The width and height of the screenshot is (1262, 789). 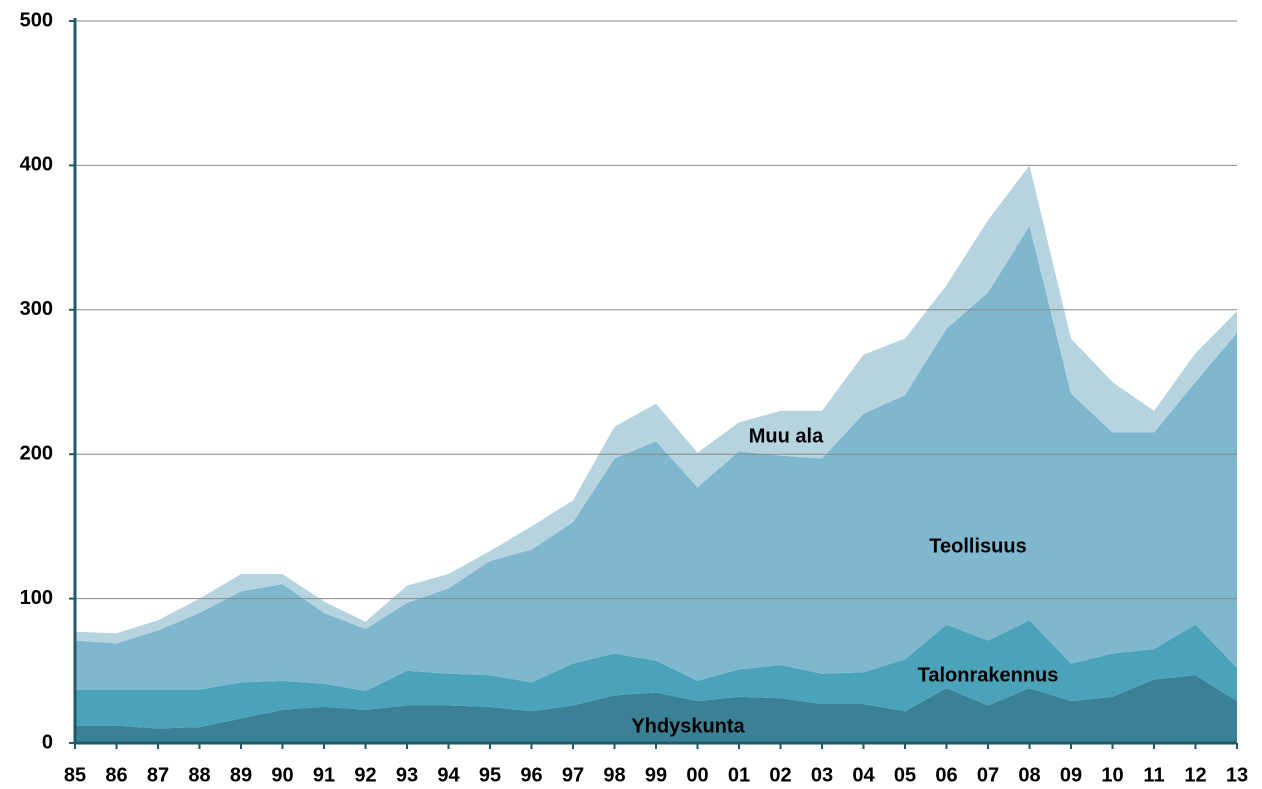 I want to click on x-tick-label: 91, so click(x=324, y=775).